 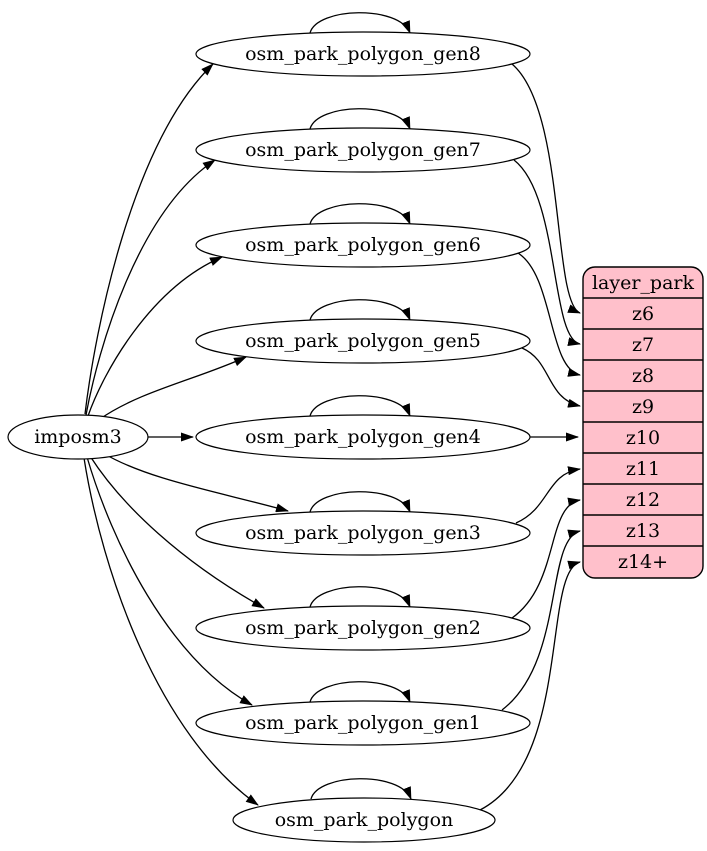 I want to click on edge-gen7-to-z7, so click(x=547, y=253).